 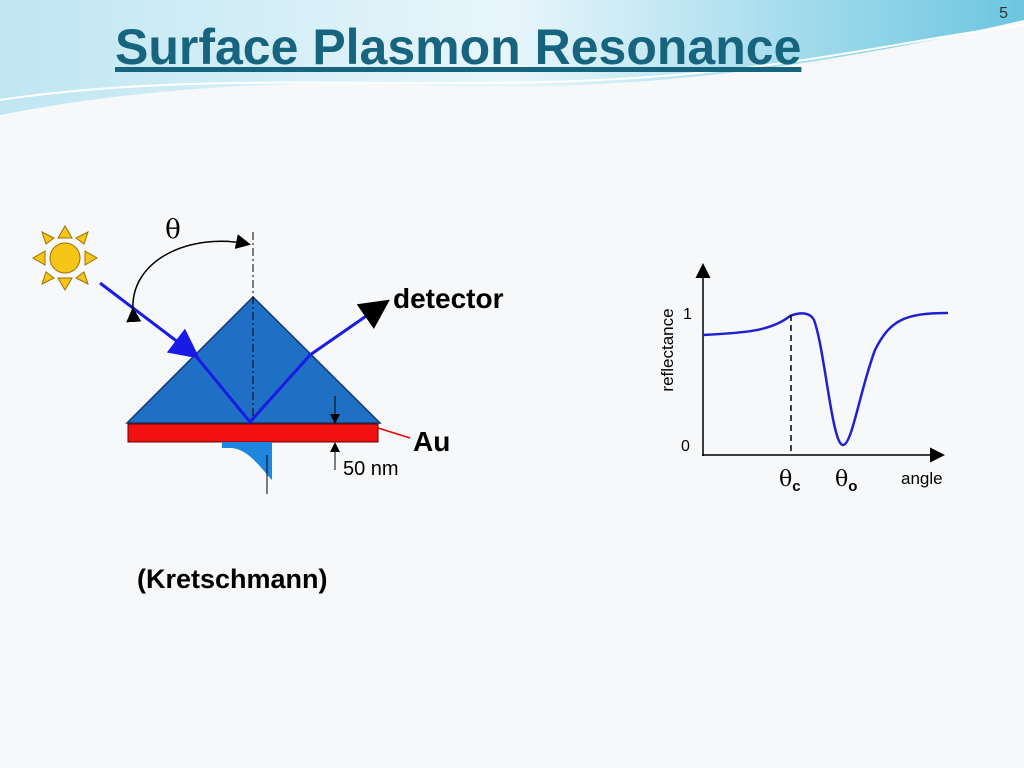 What do you see at coordinates (431, 441) in the screenshot?
I see `au-label: Au` at bounding box center [431, 441].